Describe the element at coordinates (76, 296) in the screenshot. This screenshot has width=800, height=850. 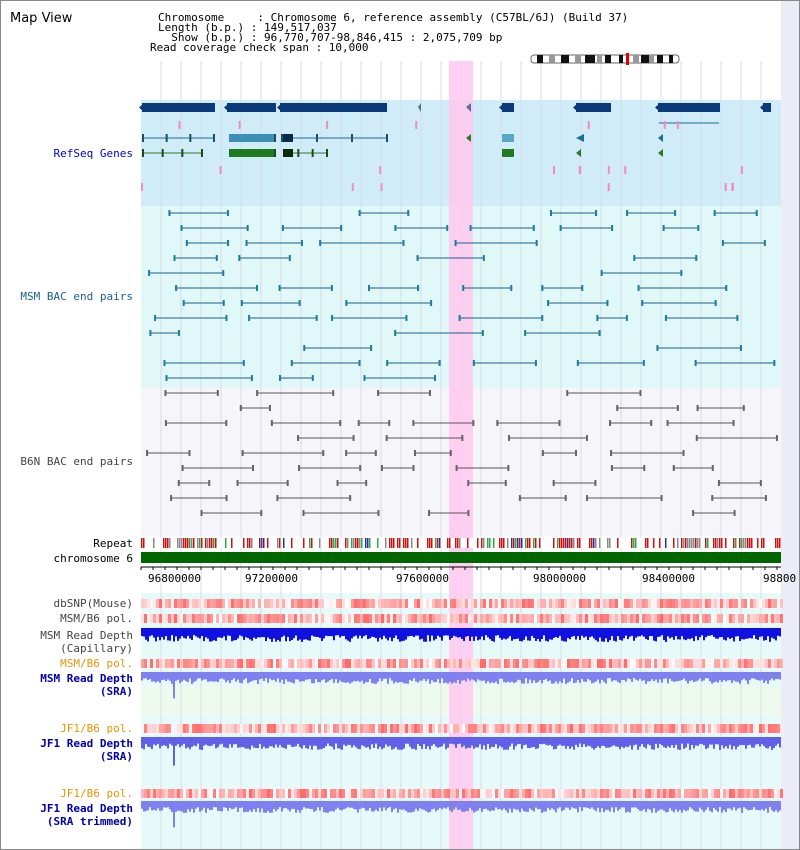
I see `msm-bac-label: MSM BAC end pairs` at that location.